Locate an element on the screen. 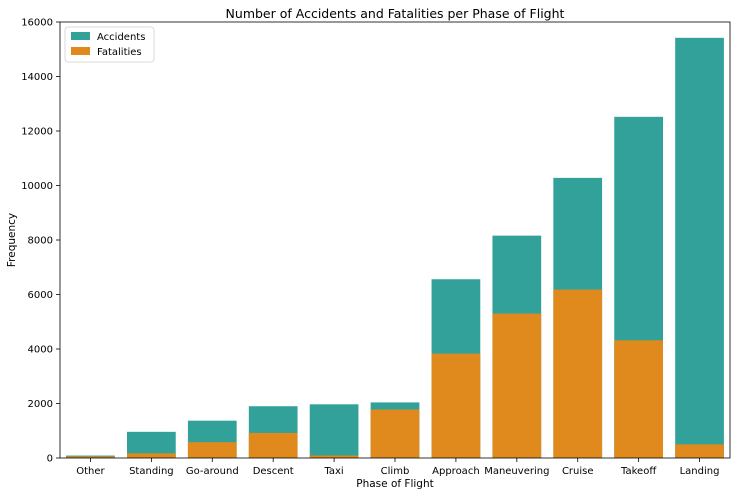  legend-swatch-accidents is located at coordinates (80, 36).